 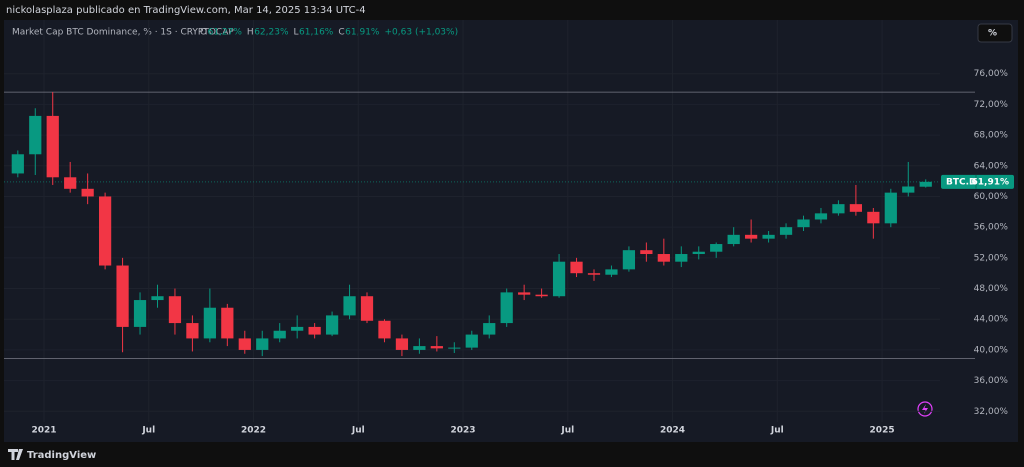 What do you see at coordinates (991, 258) in the screenshot?
I see `y-tick-label: 52,00%` at bounding box center [991, 258].